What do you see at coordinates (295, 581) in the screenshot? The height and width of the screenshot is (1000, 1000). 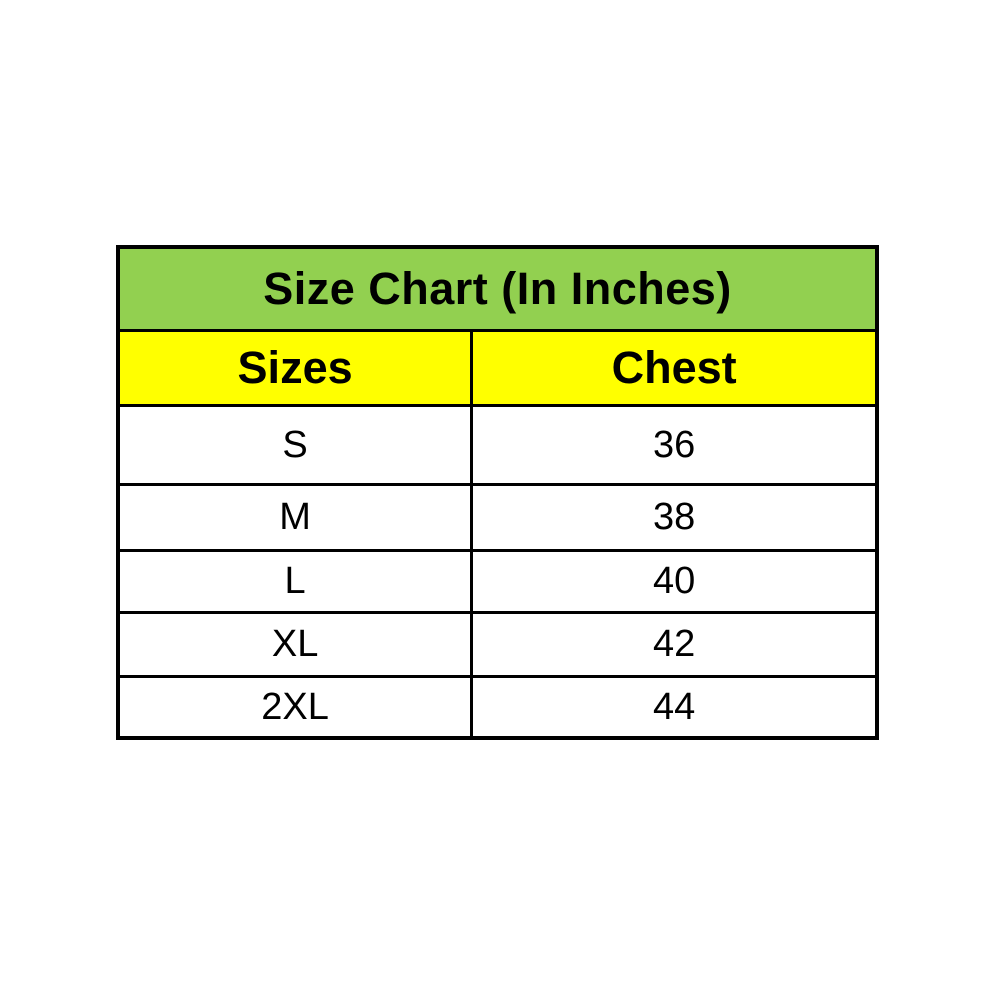 I see `size-cell: L` at bounding box center [295, 581].